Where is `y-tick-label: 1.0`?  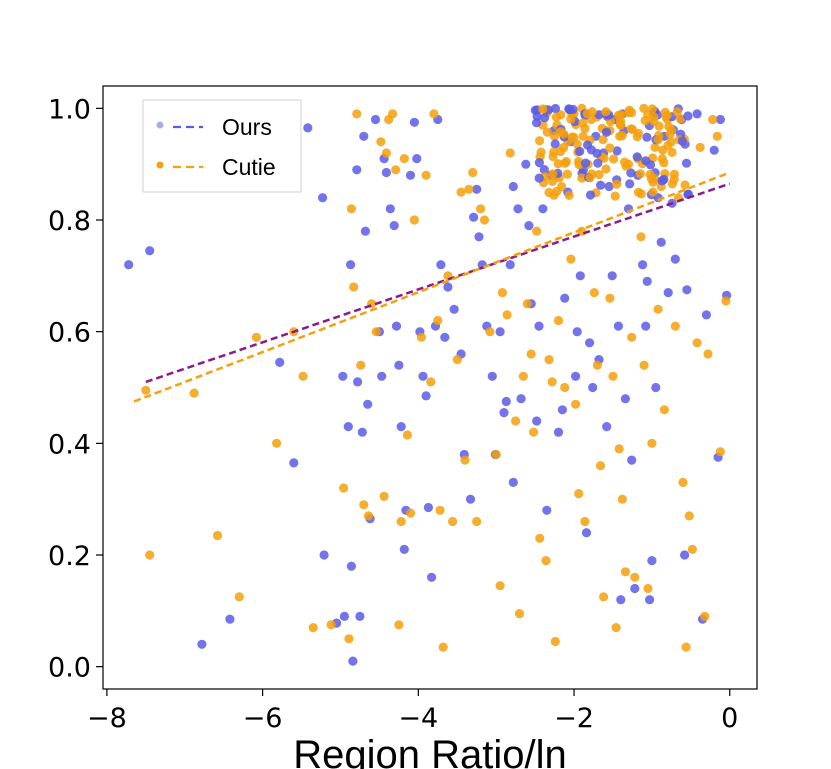 y-tick-label: 1.0 is located at coordinates (69, 109).